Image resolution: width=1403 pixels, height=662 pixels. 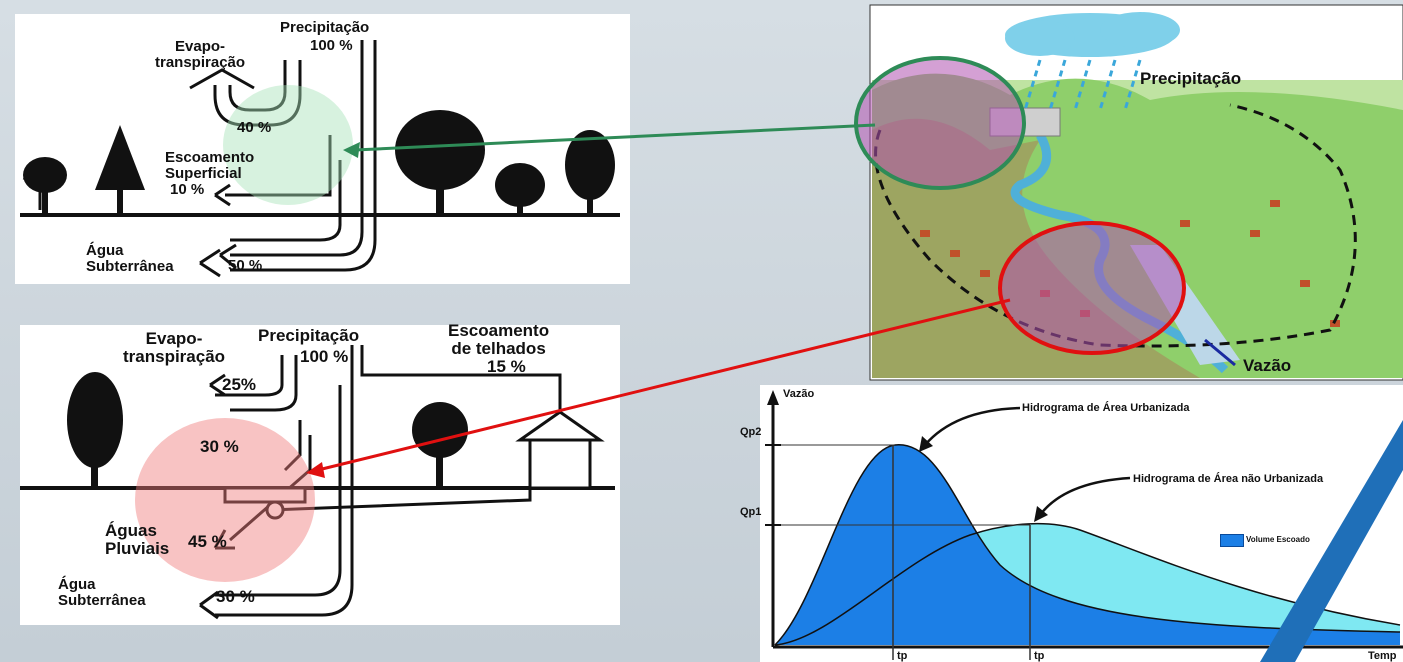 What do you see at coordinates (239, 384) in the screenshot?
I see `bottom-evapo-pct: 25%` at bounding box center [239, 384].